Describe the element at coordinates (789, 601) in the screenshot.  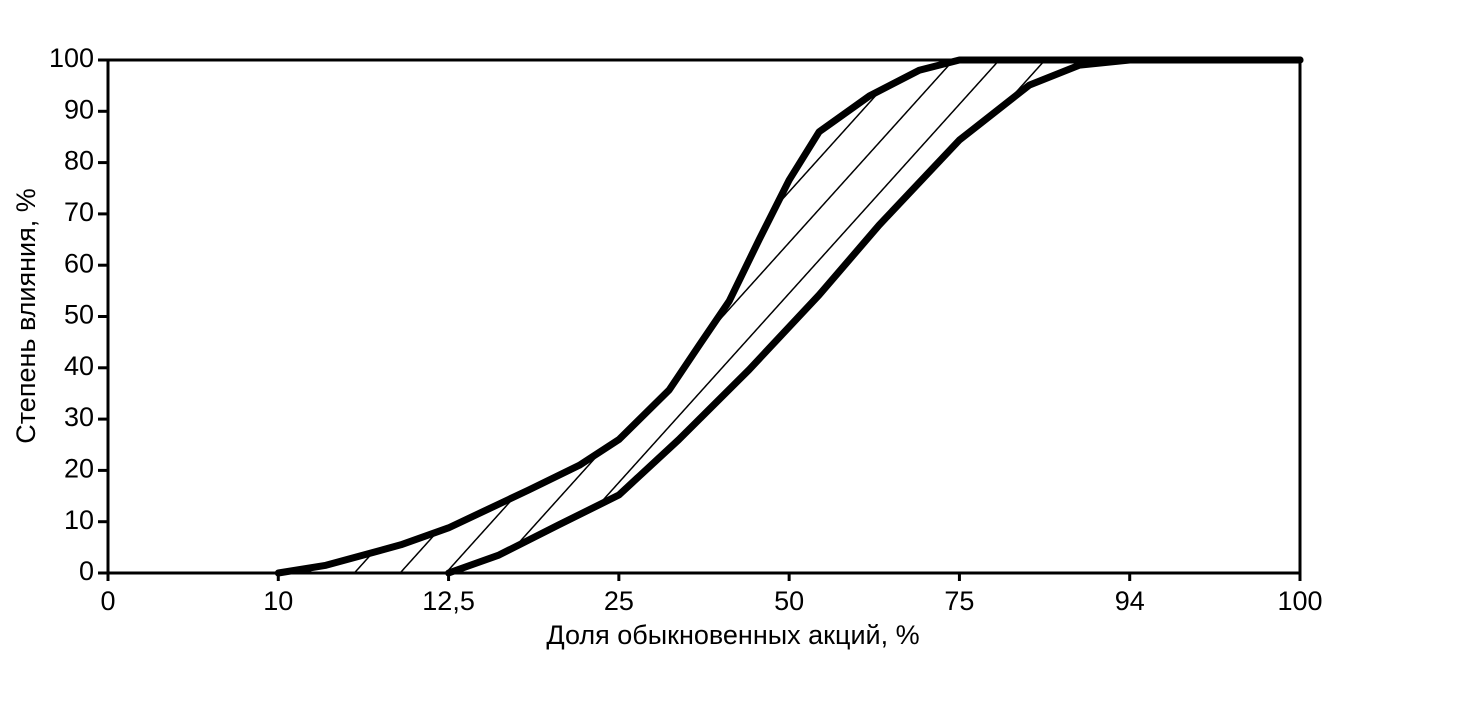
I see `x-tick-label: 50` at that location.